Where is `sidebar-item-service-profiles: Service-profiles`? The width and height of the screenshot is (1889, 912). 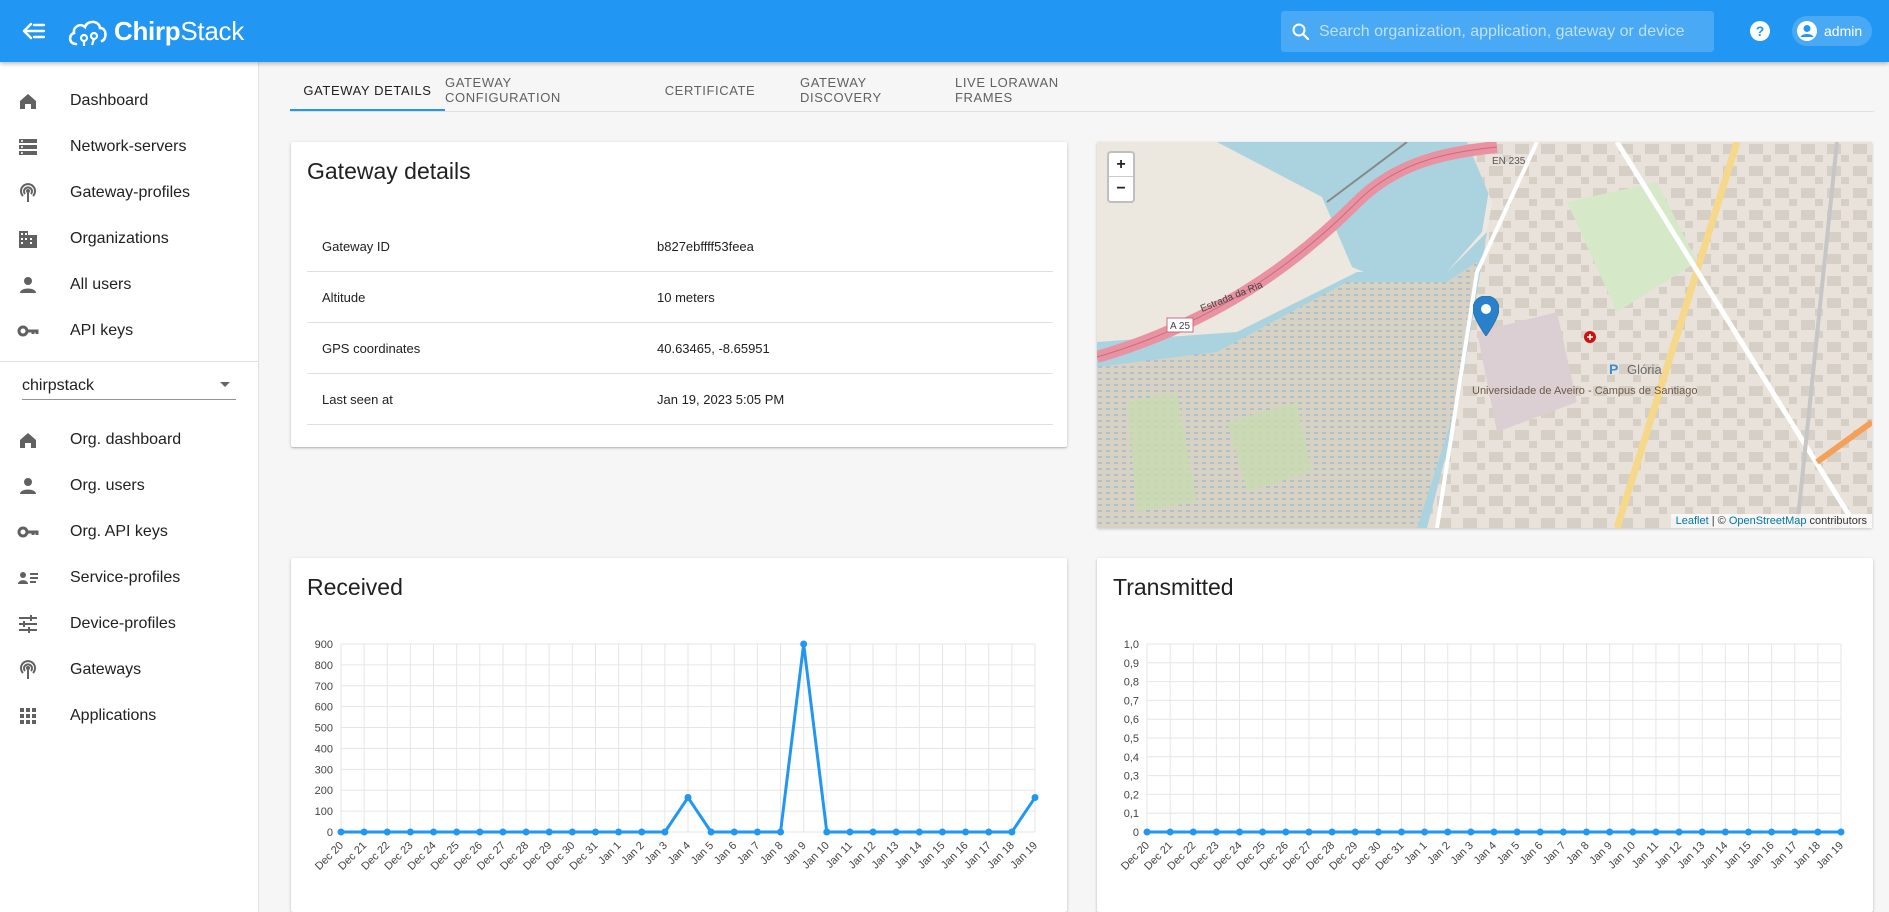
sidebar-item-service-profiles: Service-profiles is located at coordinates (129, 578).